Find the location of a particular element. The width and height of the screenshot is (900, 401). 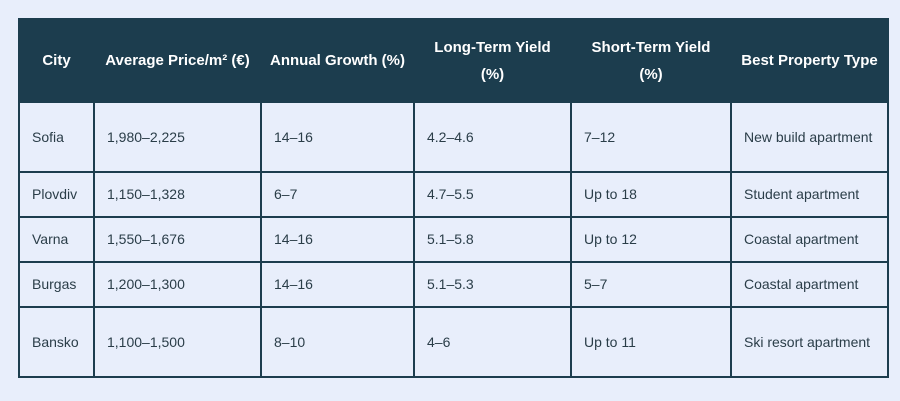

cell-short-term-yield: 7–12 is located at coordinates (651, 137).